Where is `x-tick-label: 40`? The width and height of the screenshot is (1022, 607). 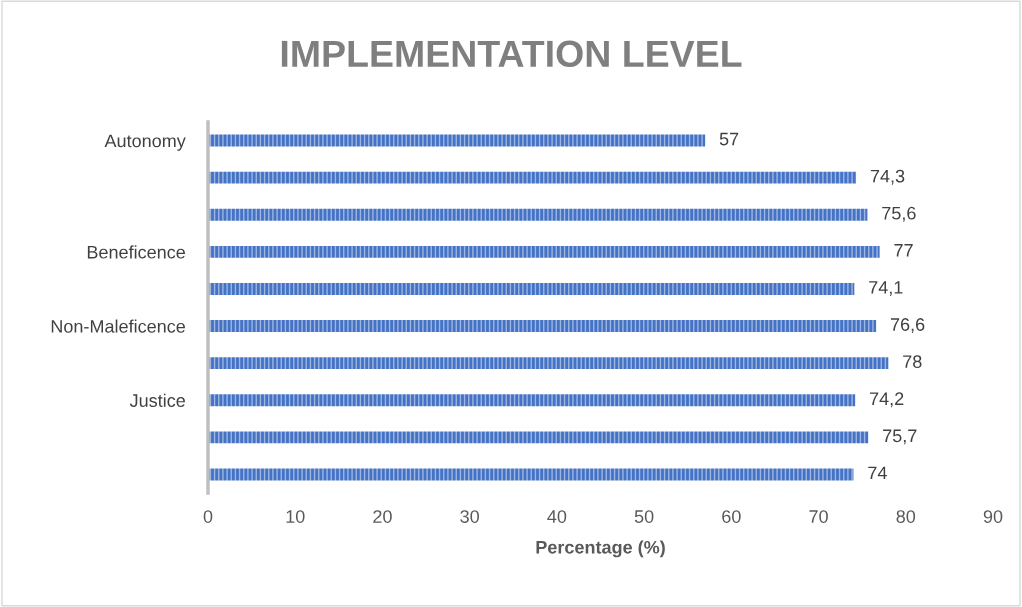 x-tick-label: 40 is located at coordinates (557, 516).